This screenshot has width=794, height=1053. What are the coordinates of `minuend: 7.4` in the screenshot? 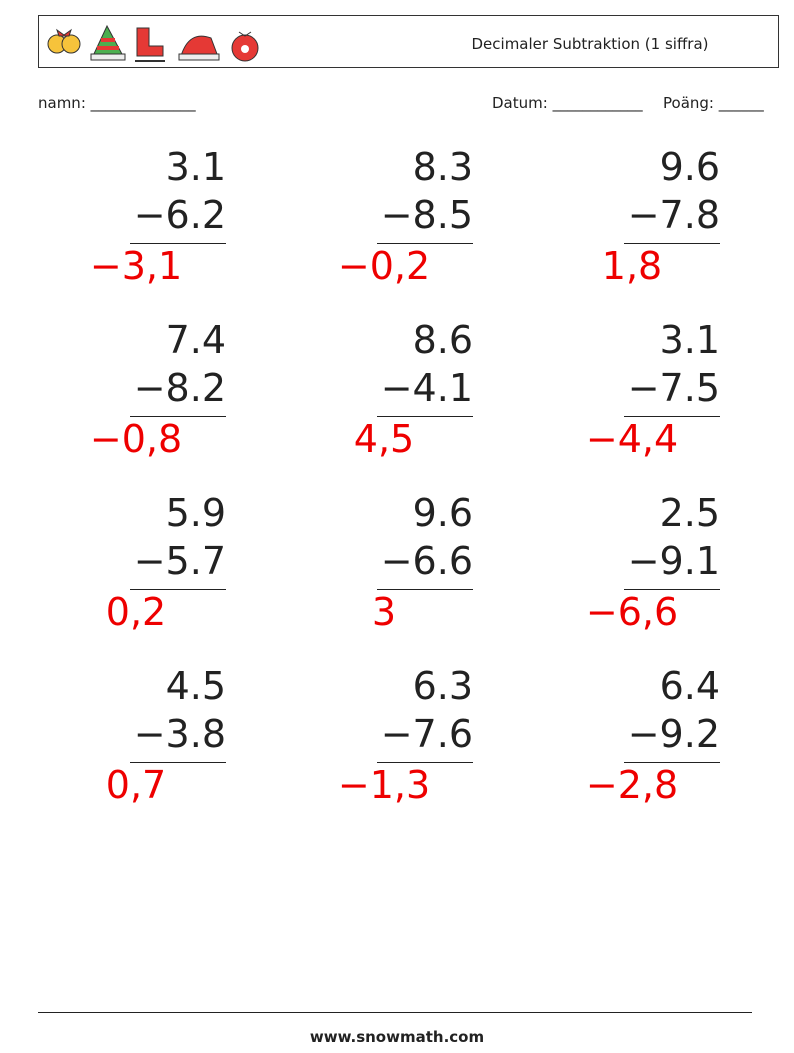 It's located at (195, 340).